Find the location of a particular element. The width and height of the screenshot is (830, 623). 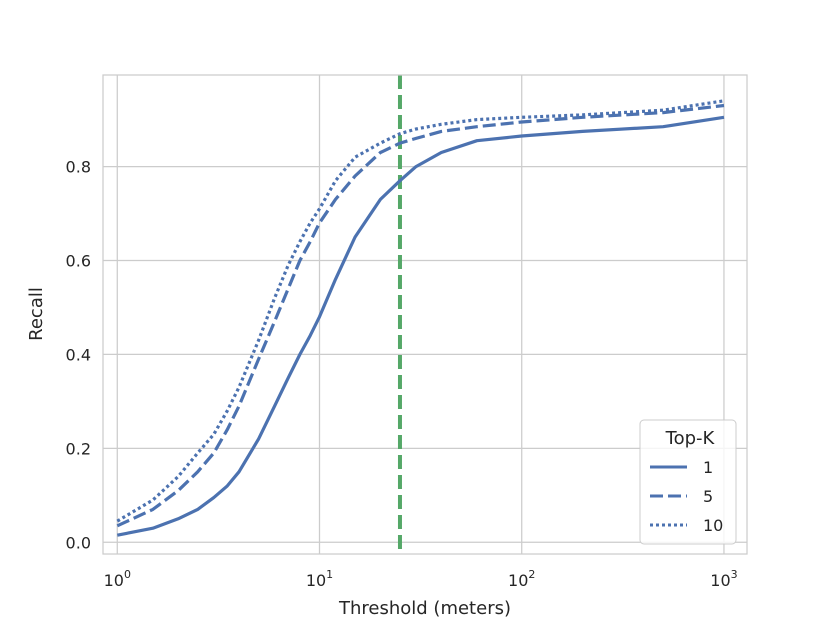

x-tick-exponent-0: 0 is located at coordinates (127, 574).